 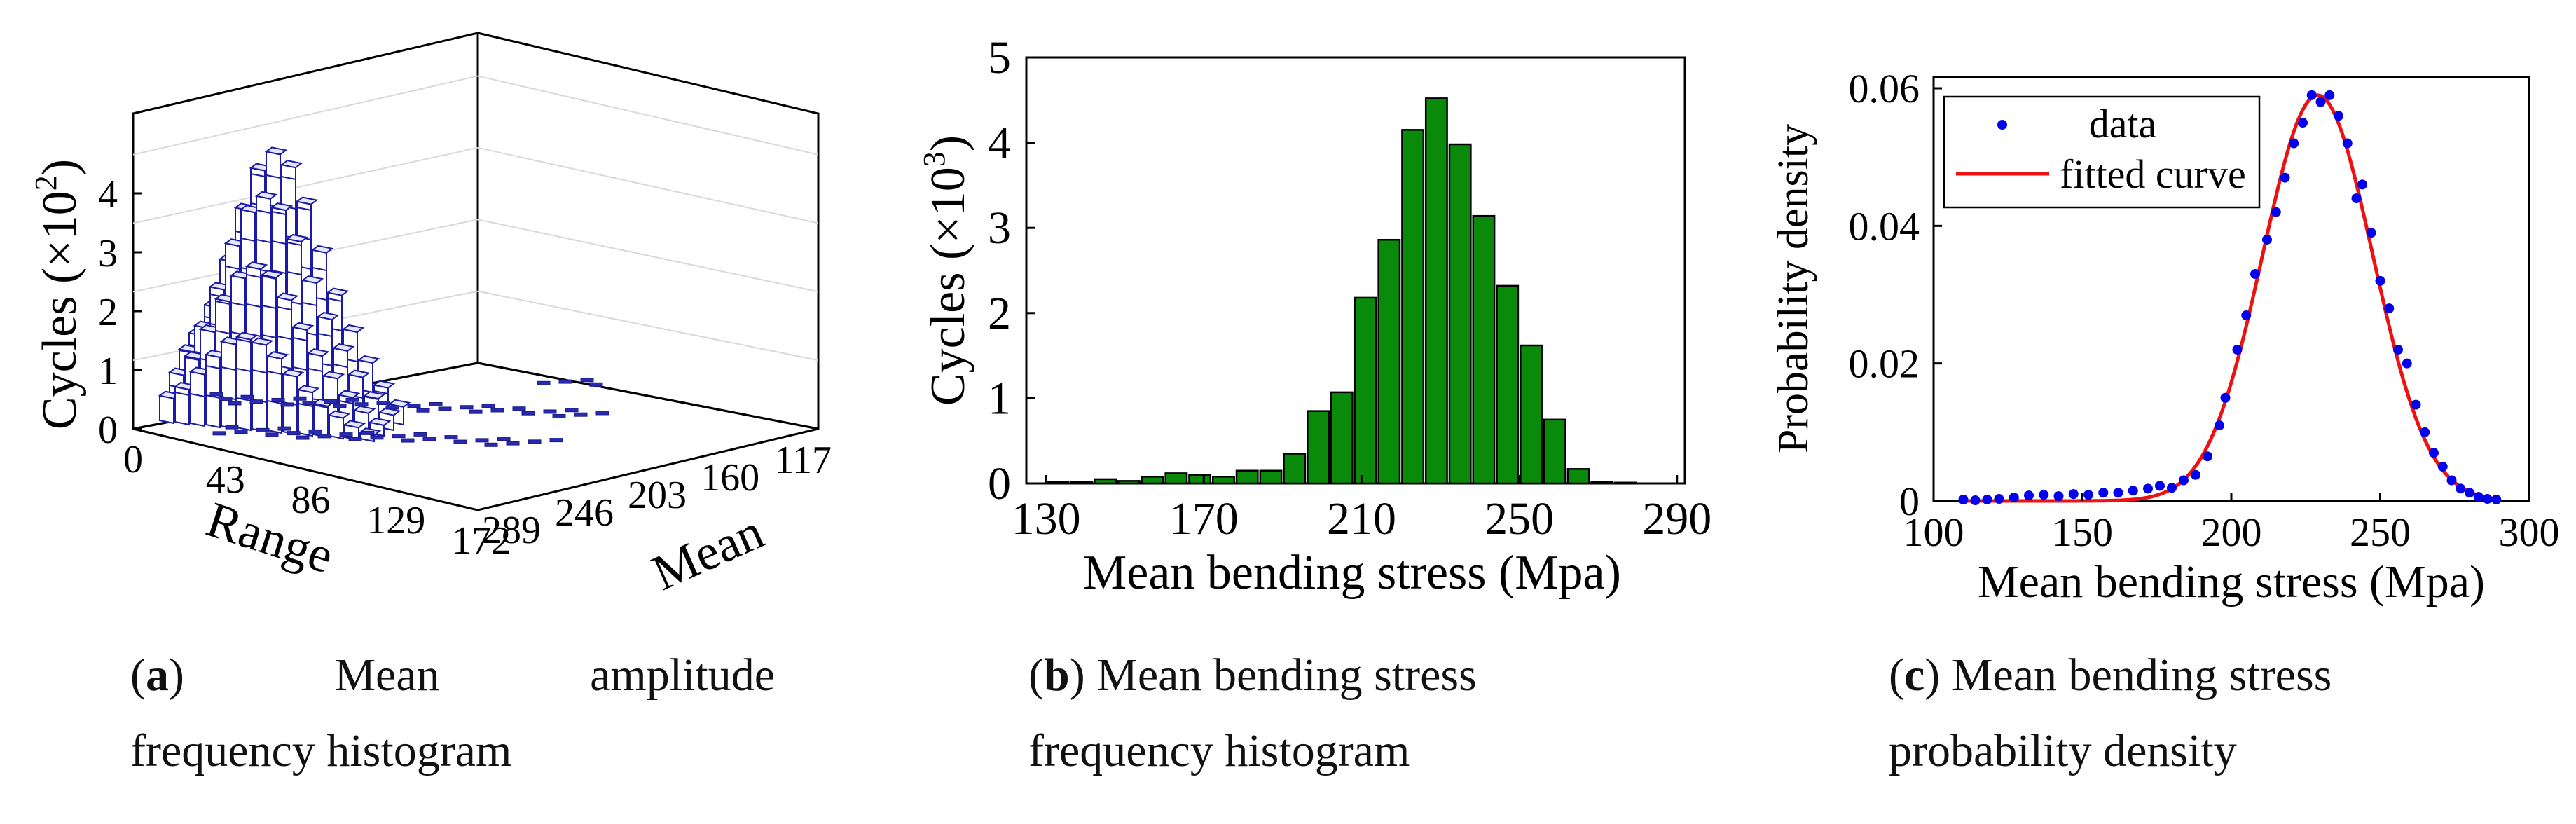 What do you see at coordinates (2110, 675) in the screenshot?
I see `caption-c-line1: (c) Mean bending stress` at bounding box center [2110, 675].